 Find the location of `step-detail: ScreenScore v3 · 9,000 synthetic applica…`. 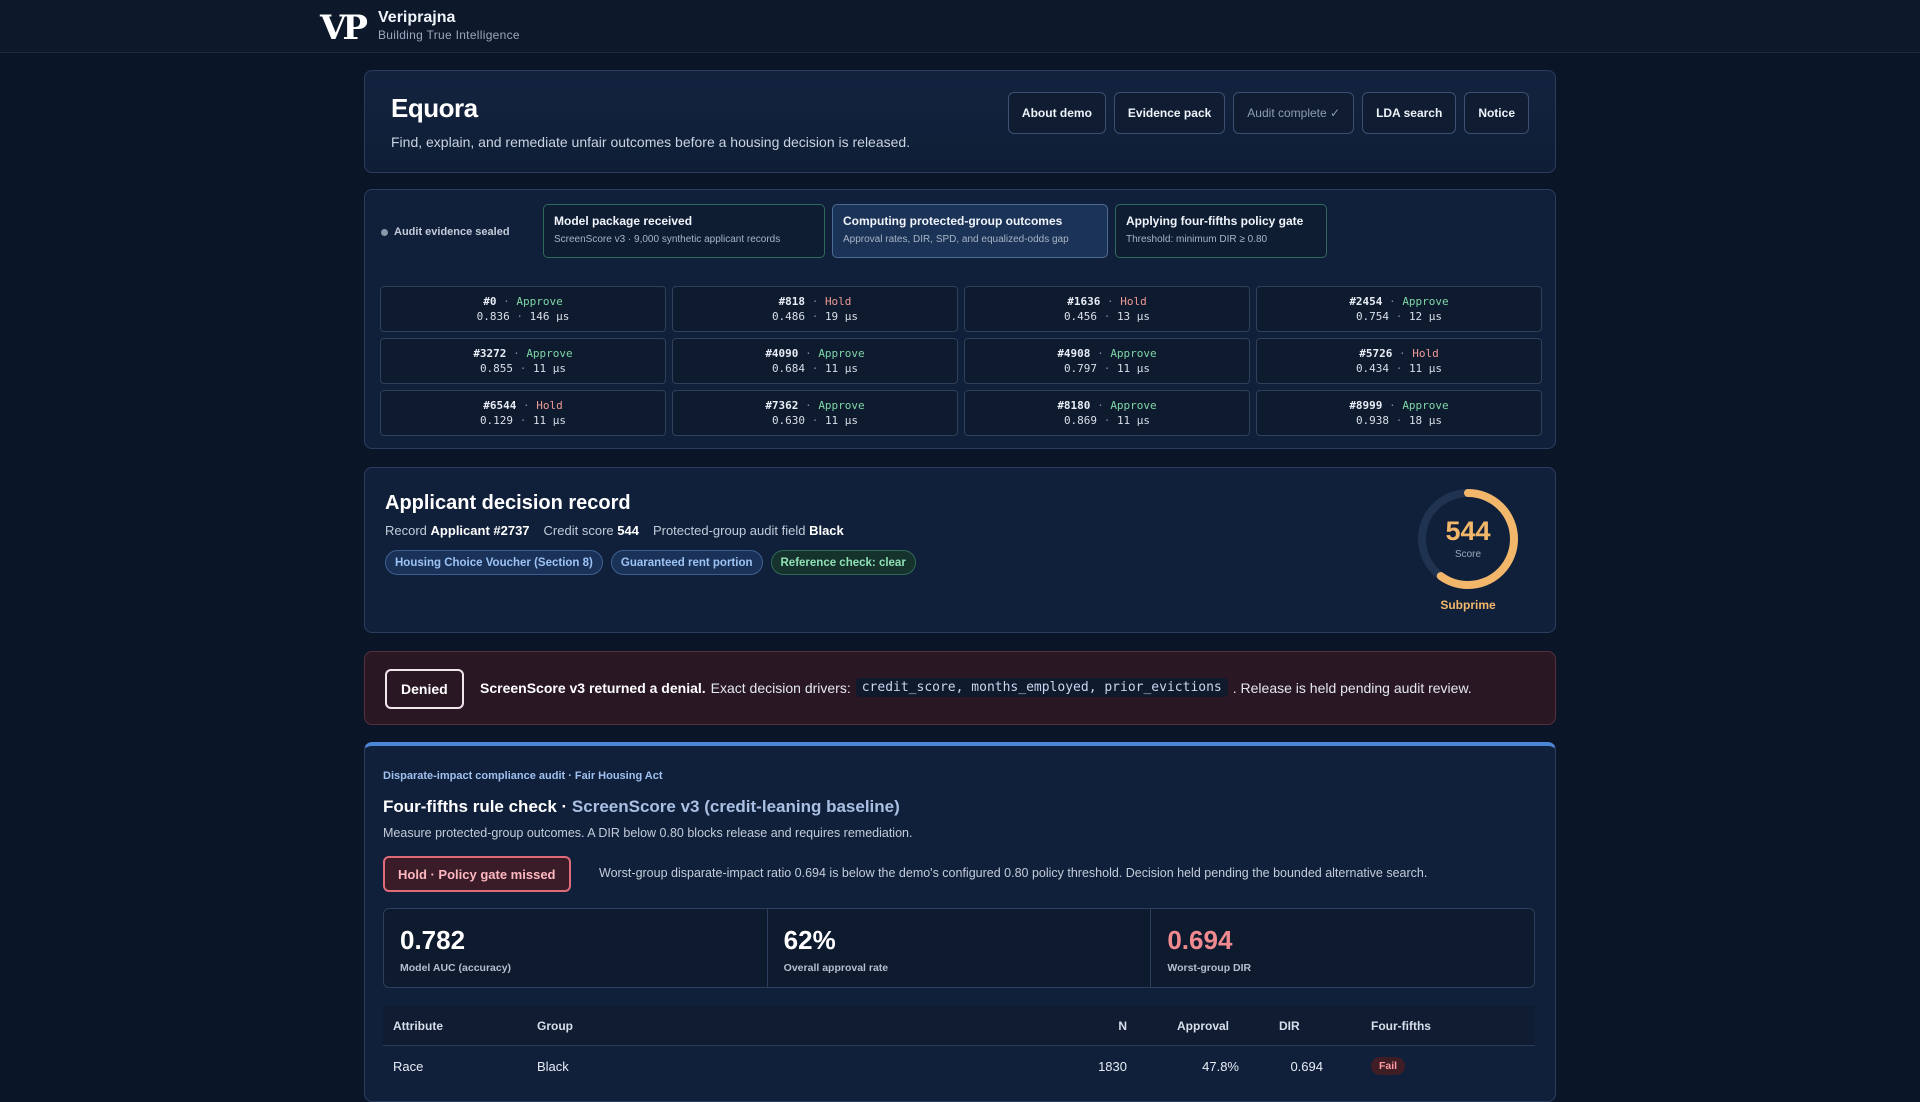

step-detail: ScreenScore v3 · 9,000 synthetic applica… is located at coordinates (667, 239).